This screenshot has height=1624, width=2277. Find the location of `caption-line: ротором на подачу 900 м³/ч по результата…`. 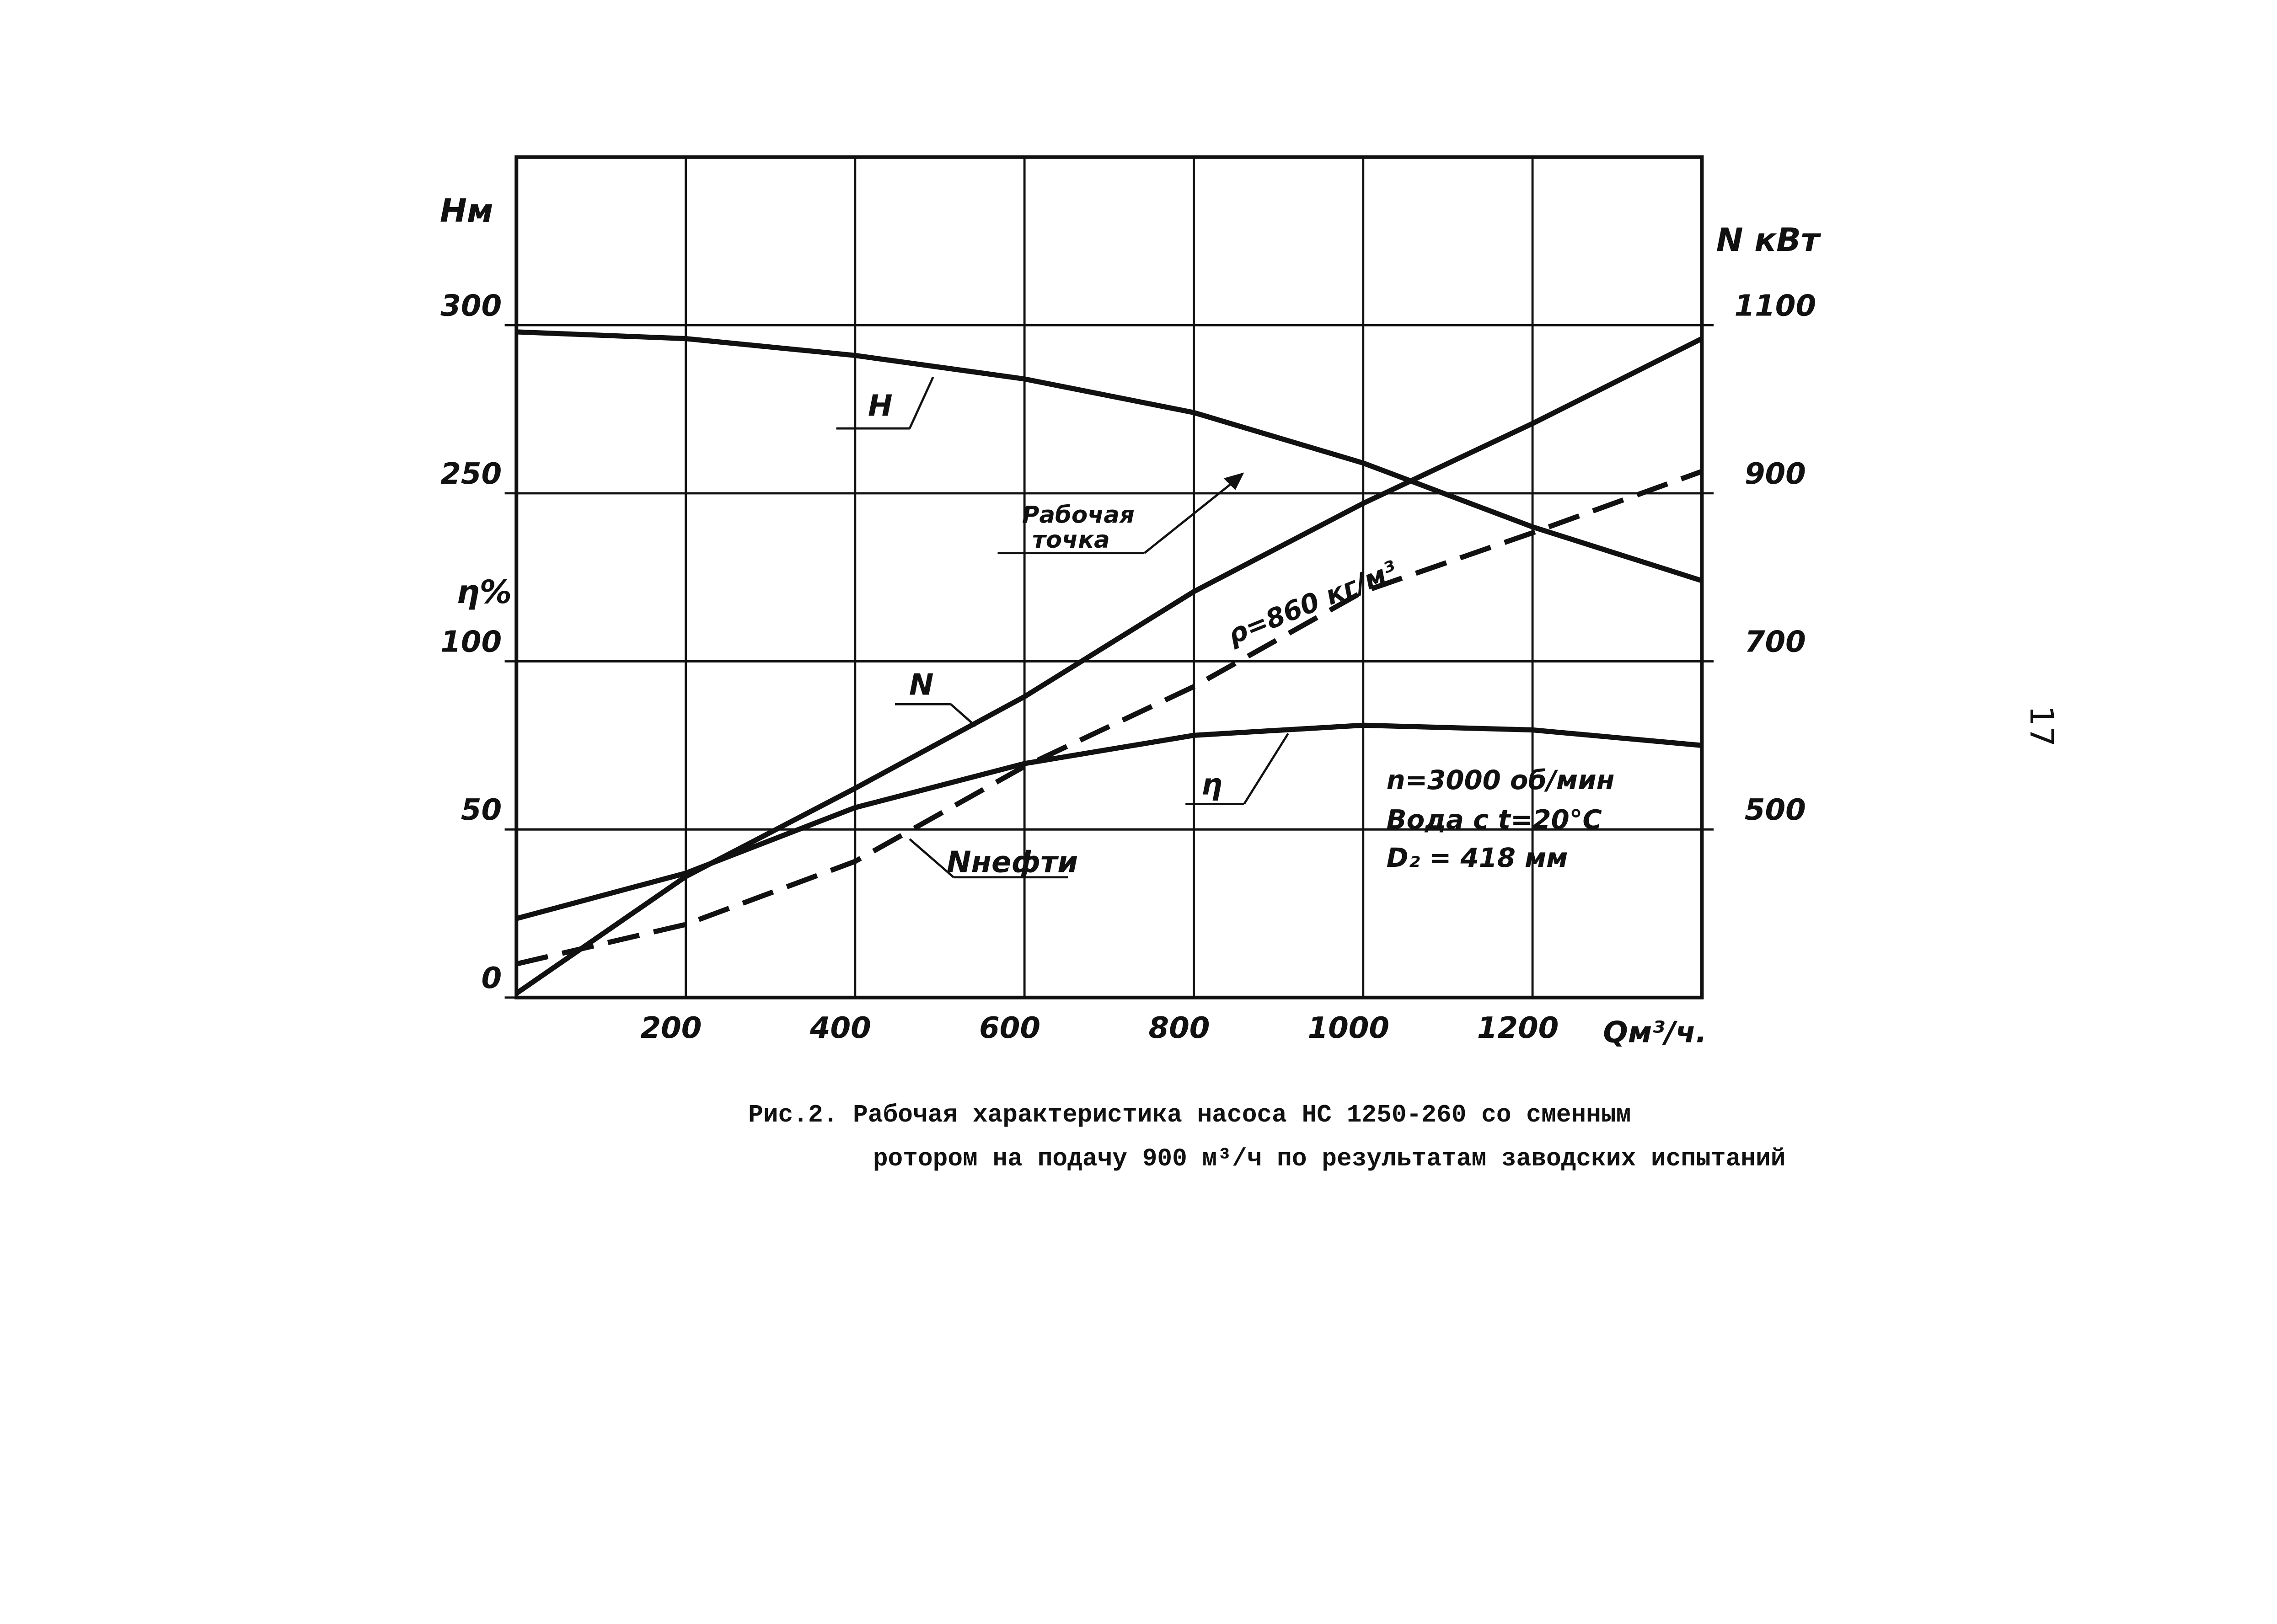

caption-line: ротором на подачу 900 м³/ч по результата… is located at coordinates (1329, 1159).